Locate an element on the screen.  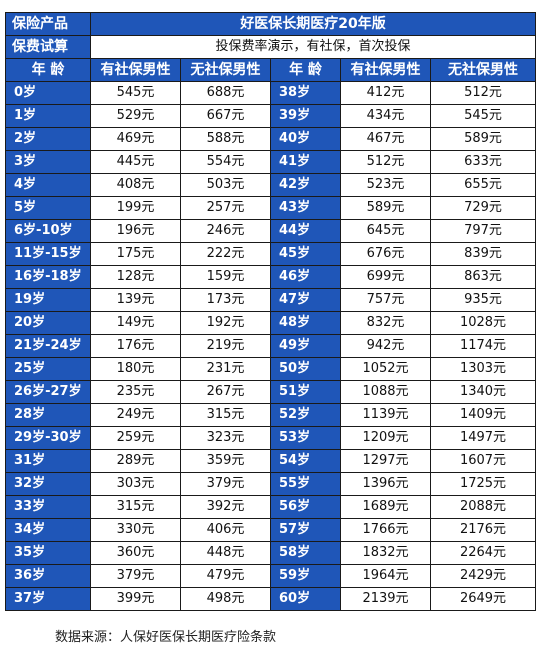
table-row: 2岁 469元 588元 40岁 467元 589元 is located at coordinates (270, 139).